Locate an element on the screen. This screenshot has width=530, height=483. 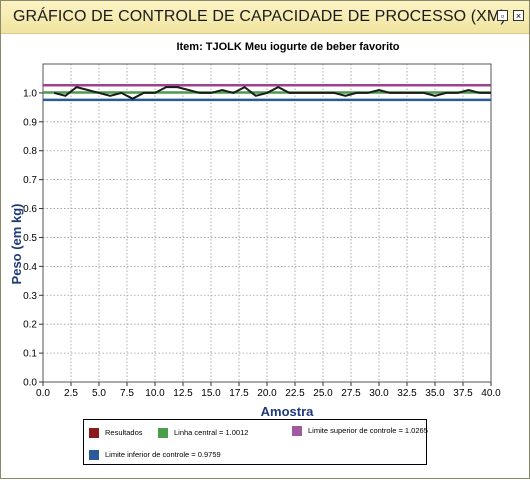
results-line is located at coordinates (272, 92).